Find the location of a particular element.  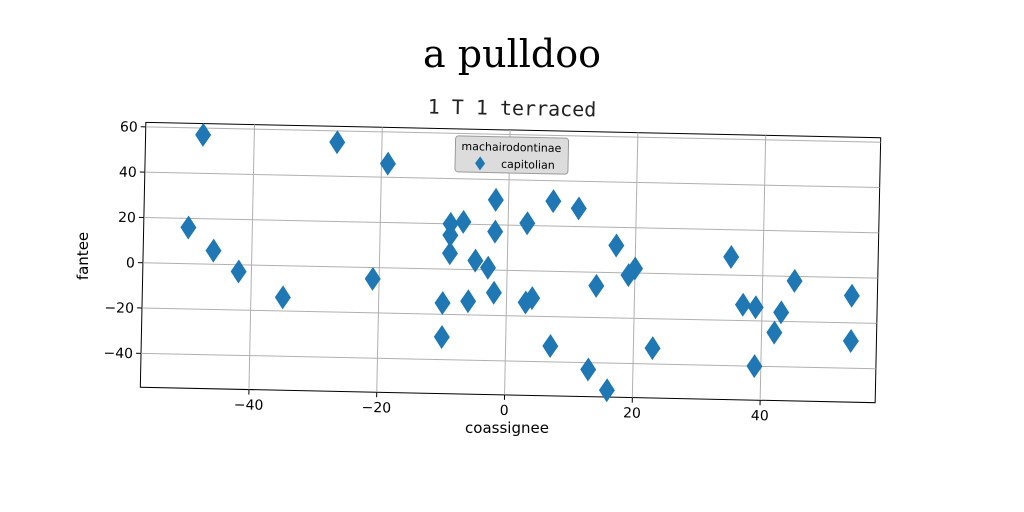

y-tick-label: −20 is located at coordinates (119, 308).